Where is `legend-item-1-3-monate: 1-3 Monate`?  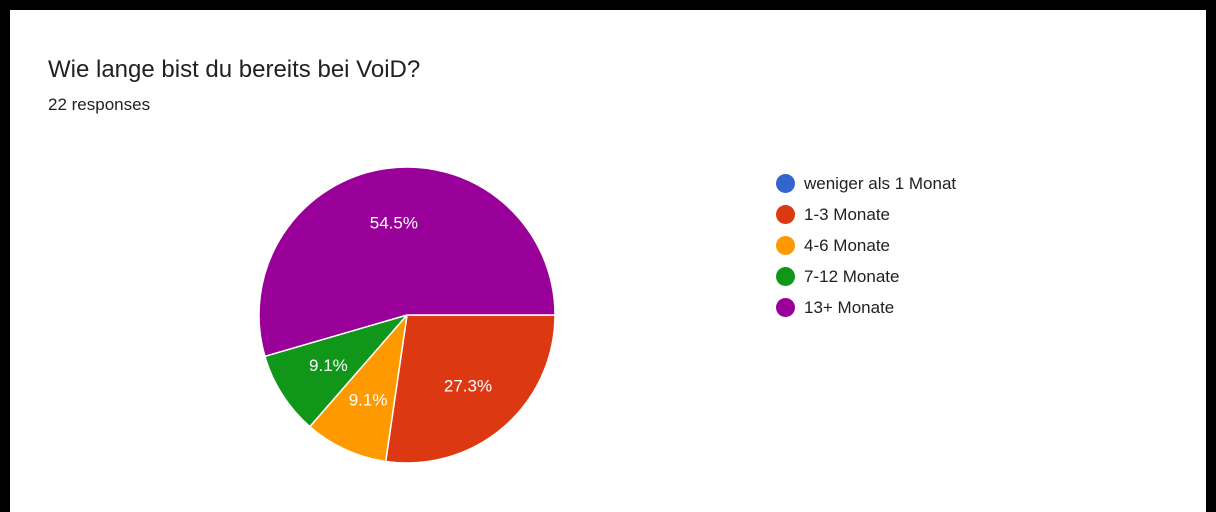 legend-item-1-3-monate: 1-3 Monate is located at coordinates (866, 214).